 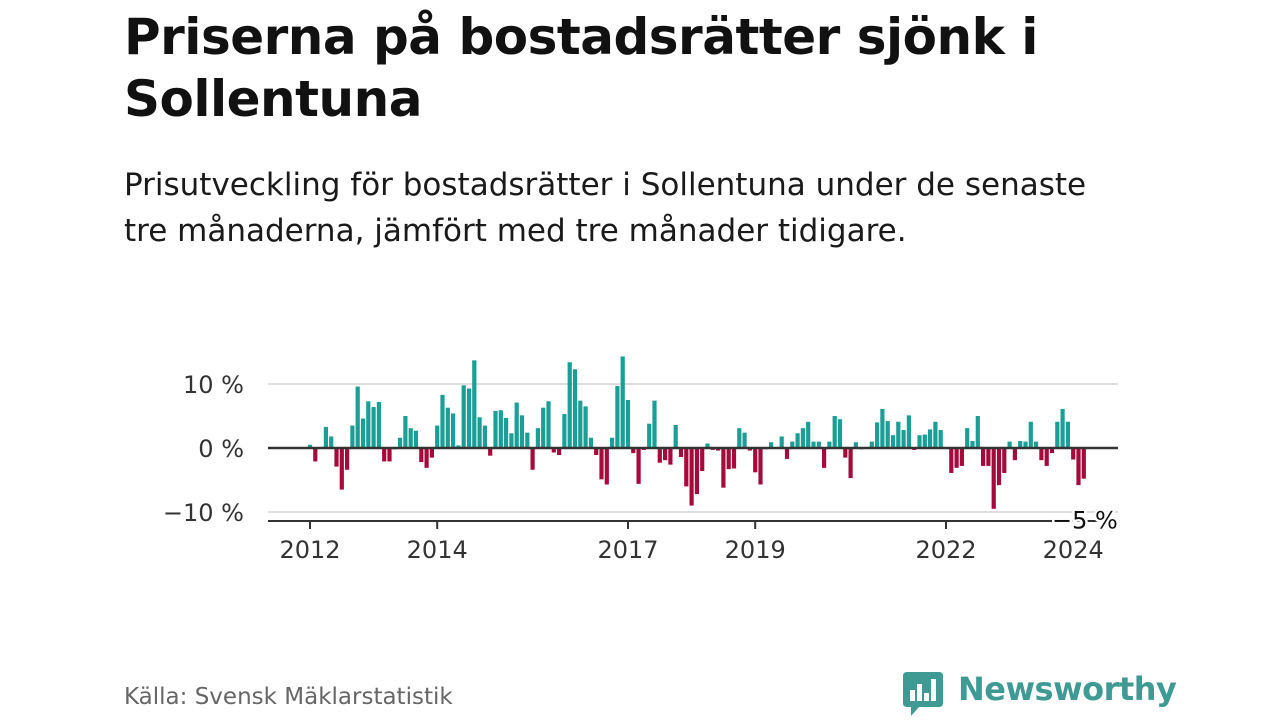 What do you see at coordinates (213, 385) in the screenshot?
I see `y-tick-label: 10 %` at bounding box center [213, 385].